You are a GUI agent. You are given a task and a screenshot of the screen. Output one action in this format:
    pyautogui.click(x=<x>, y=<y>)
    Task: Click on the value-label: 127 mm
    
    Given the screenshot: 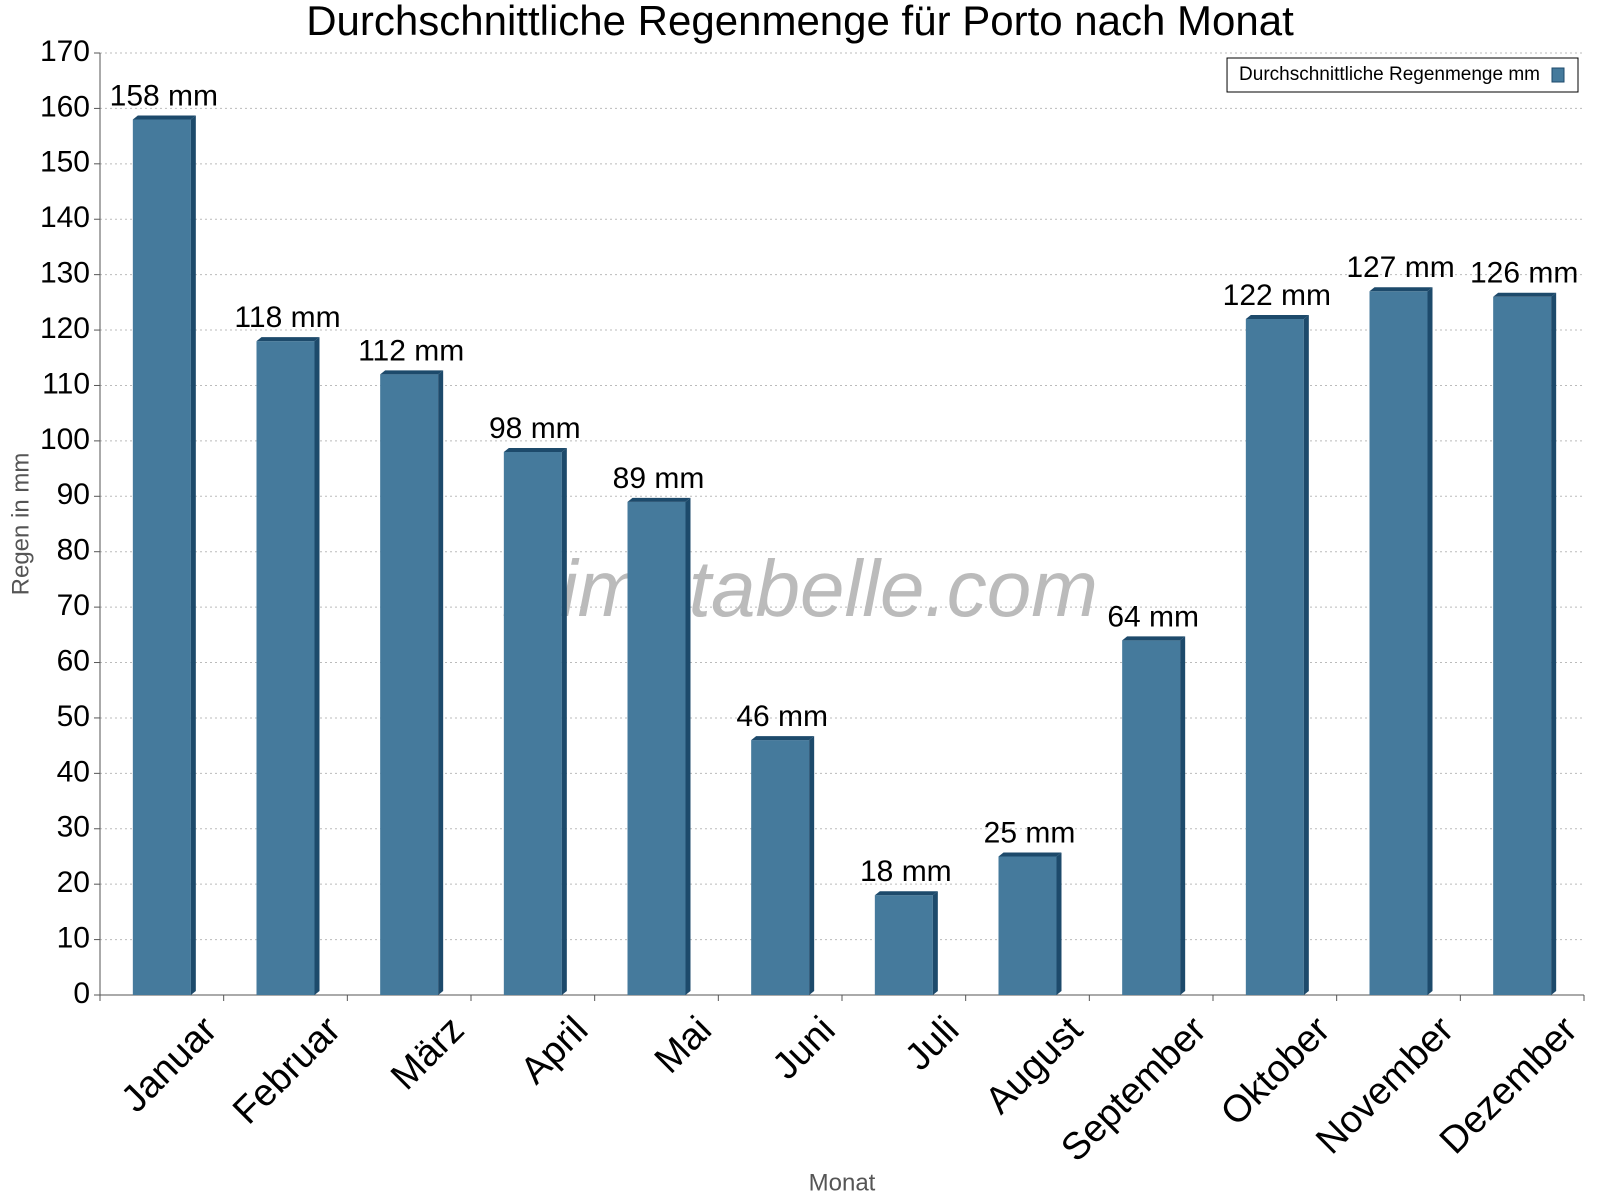 What is the action you would take?
    pyautogui.click(x=1400, y=267)
    